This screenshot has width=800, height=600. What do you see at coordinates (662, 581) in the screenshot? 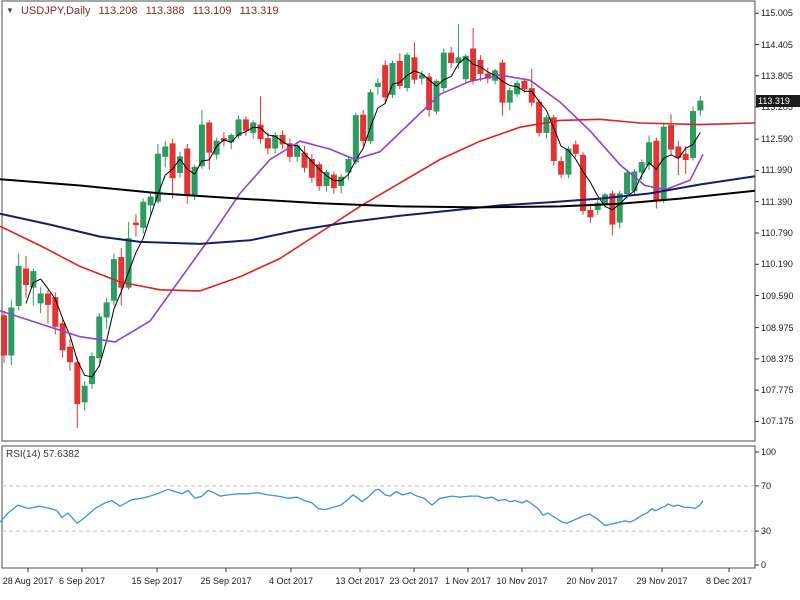
I see `date-axis-label: 29 Nov 2017` at bounding box center [662, 581].